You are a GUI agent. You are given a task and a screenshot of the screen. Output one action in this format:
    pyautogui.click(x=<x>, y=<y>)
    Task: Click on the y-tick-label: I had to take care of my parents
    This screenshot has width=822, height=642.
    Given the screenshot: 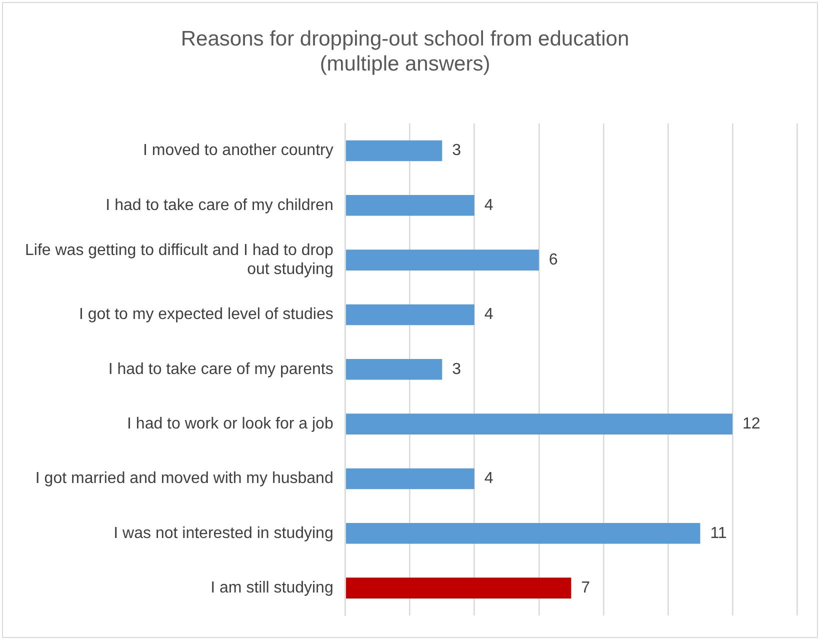 What is the action you would take?
    pyautogui.click(x=221, y=369)
    